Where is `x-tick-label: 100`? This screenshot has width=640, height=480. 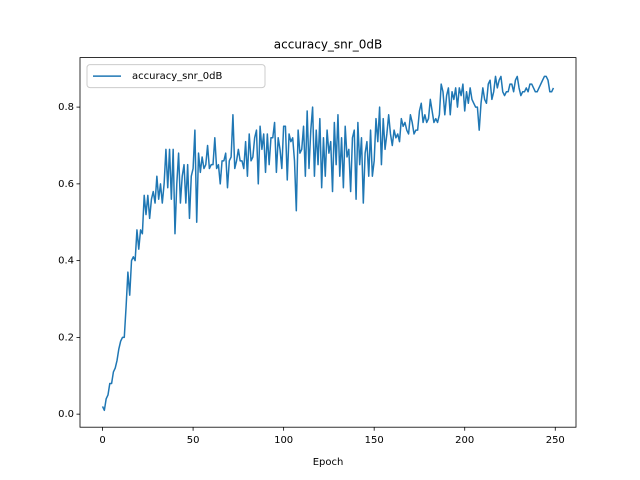
x-tick-label: 100 is located at coordinates (283, 440).